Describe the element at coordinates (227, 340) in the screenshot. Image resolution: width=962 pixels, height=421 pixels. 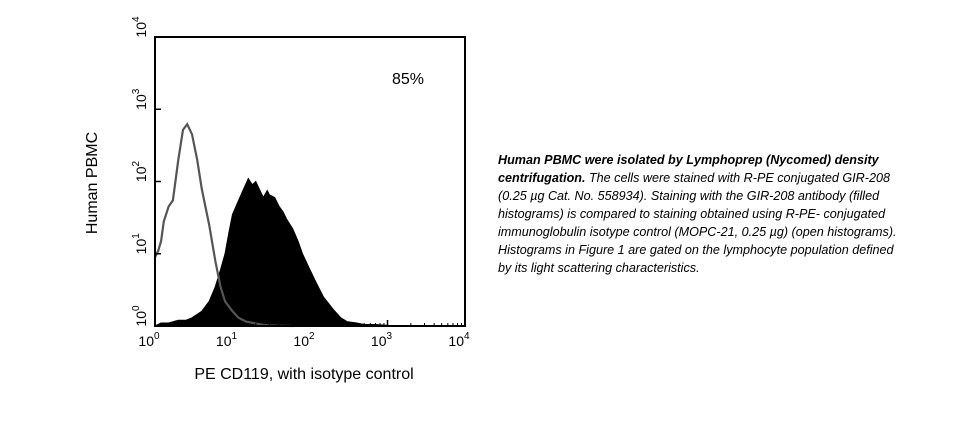
I see `x-tick-label: 10¹` at that location.